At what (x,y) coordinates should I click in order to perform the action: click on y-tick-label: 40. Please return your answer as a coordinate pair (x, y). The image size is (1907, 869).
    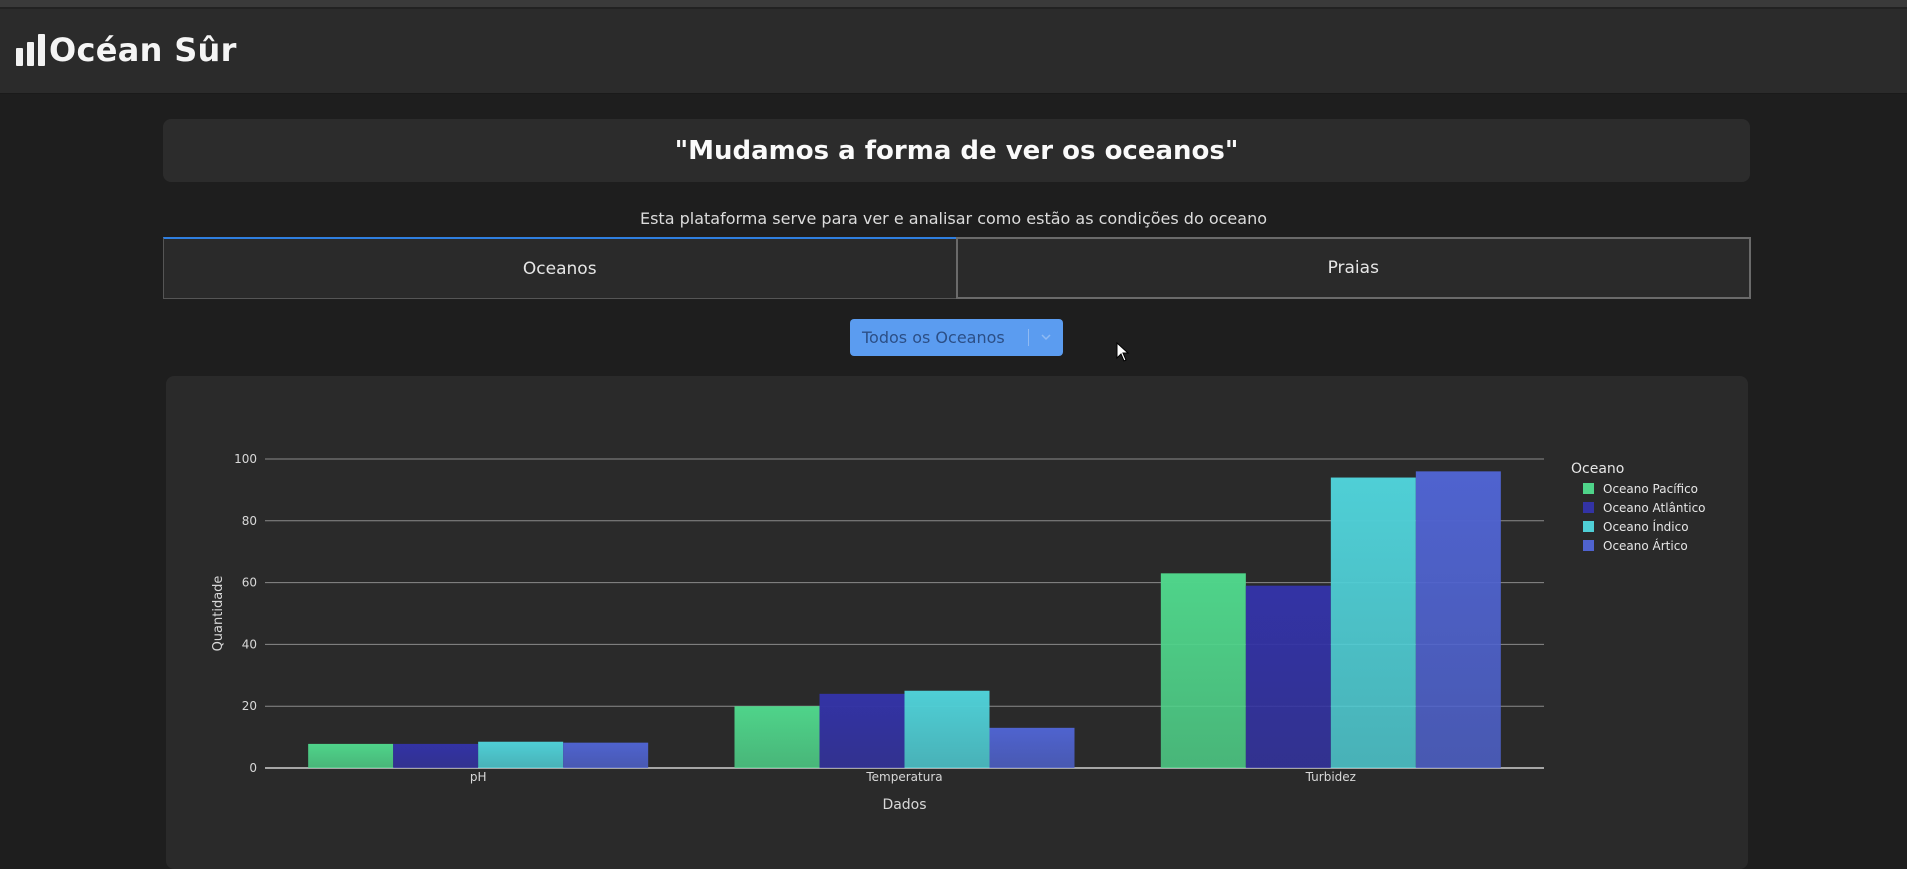
    Looking at the image, I should click on (249, 644).